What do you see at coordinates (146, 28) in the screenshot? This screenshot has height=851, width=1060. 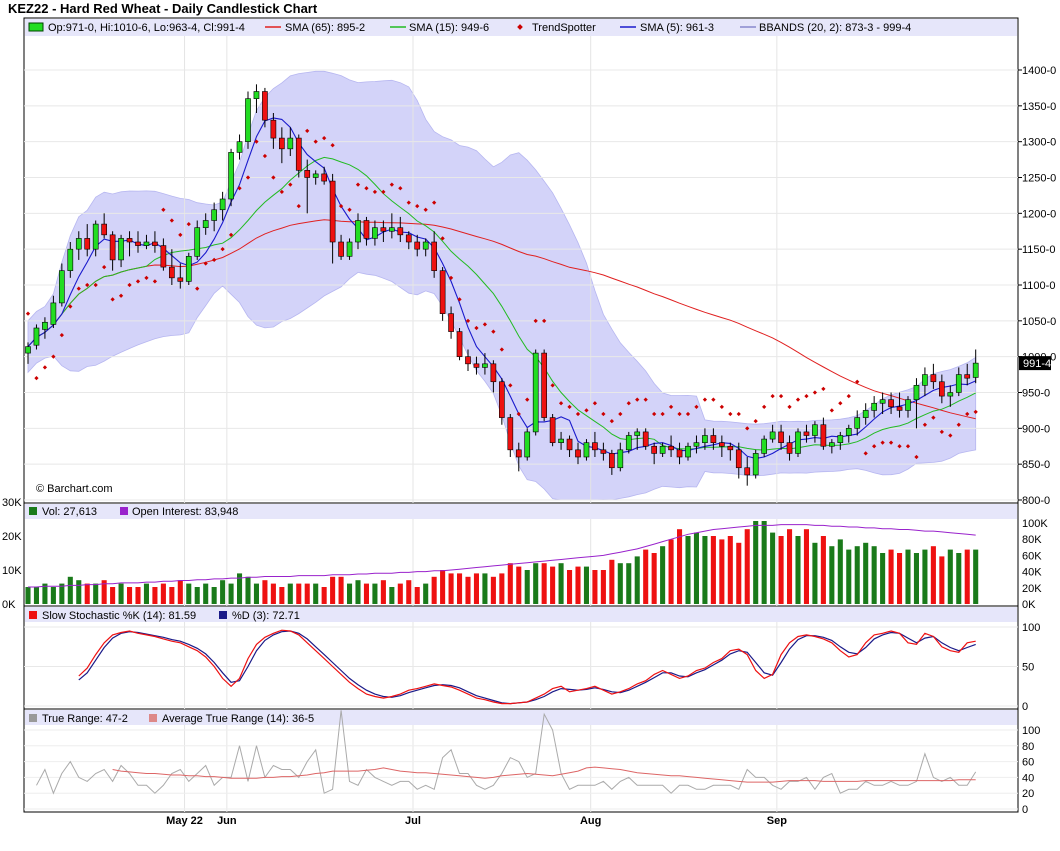 I see `legend-ohlc: Op:971-0, Hi:1010-6, Lo:963-4, Cl:991-4` at bounding box center [146, 28].